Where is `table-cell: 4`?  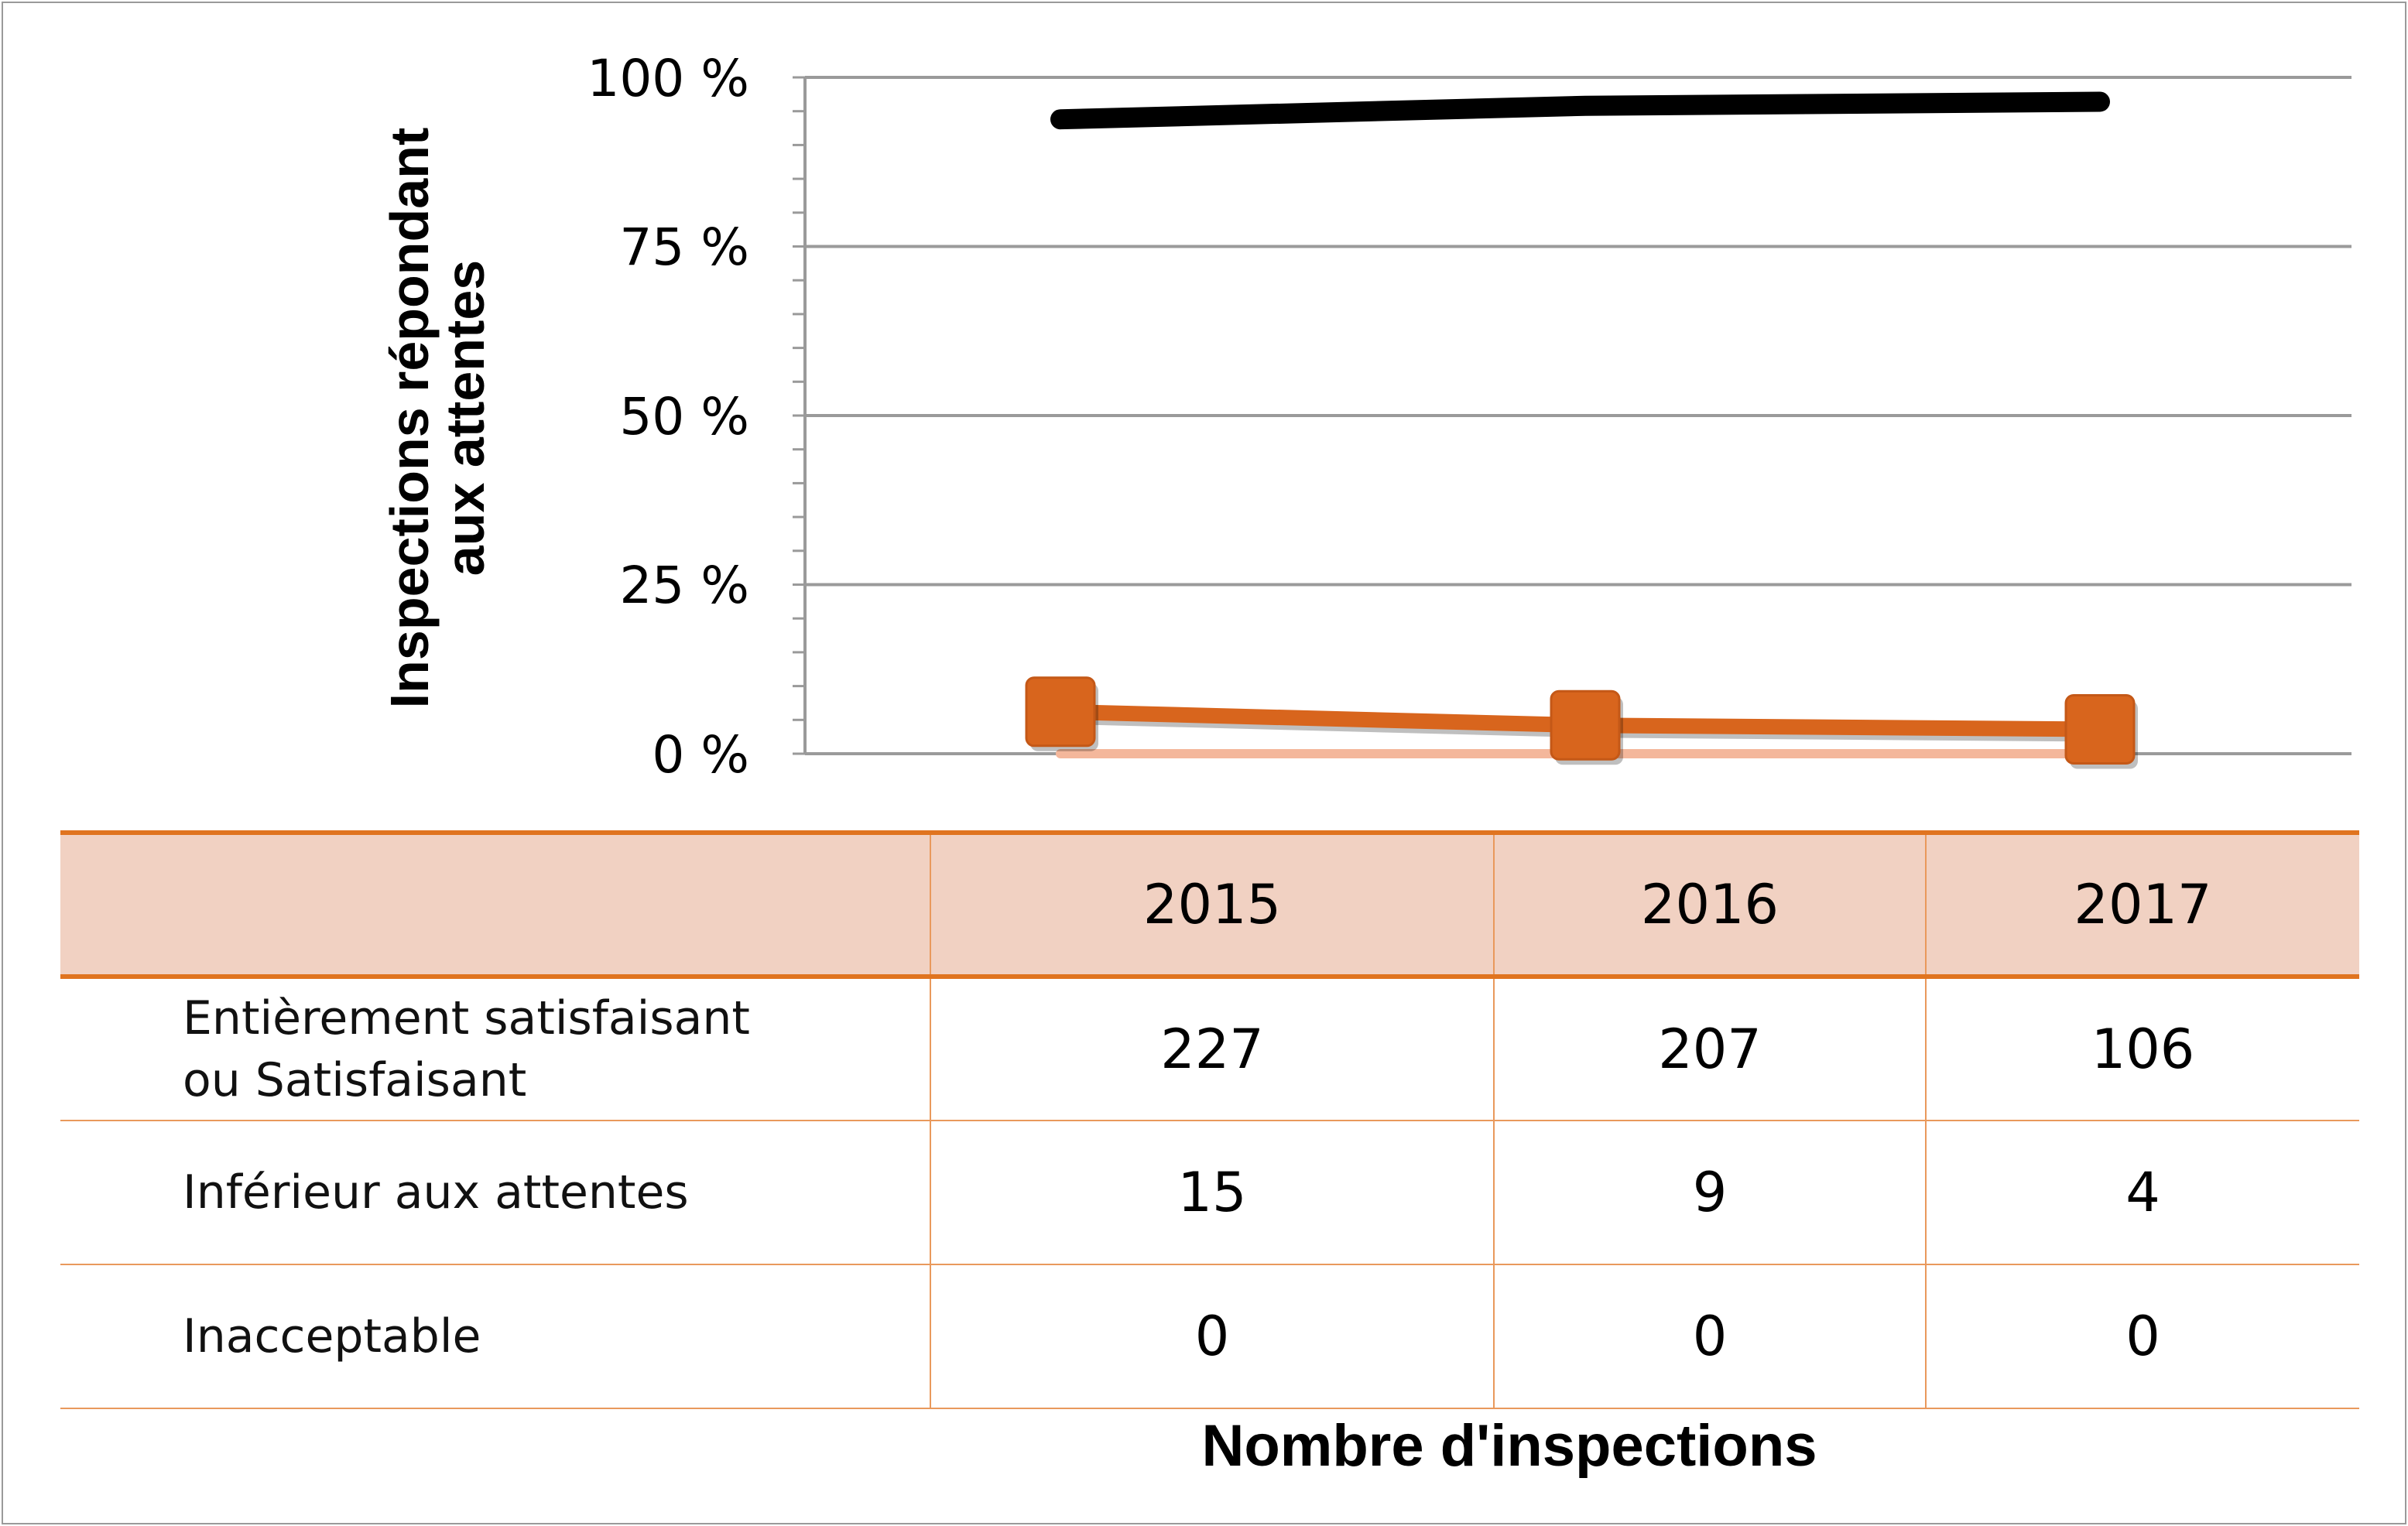
table-cell: 4 is located at coordinates (2142, 1193).